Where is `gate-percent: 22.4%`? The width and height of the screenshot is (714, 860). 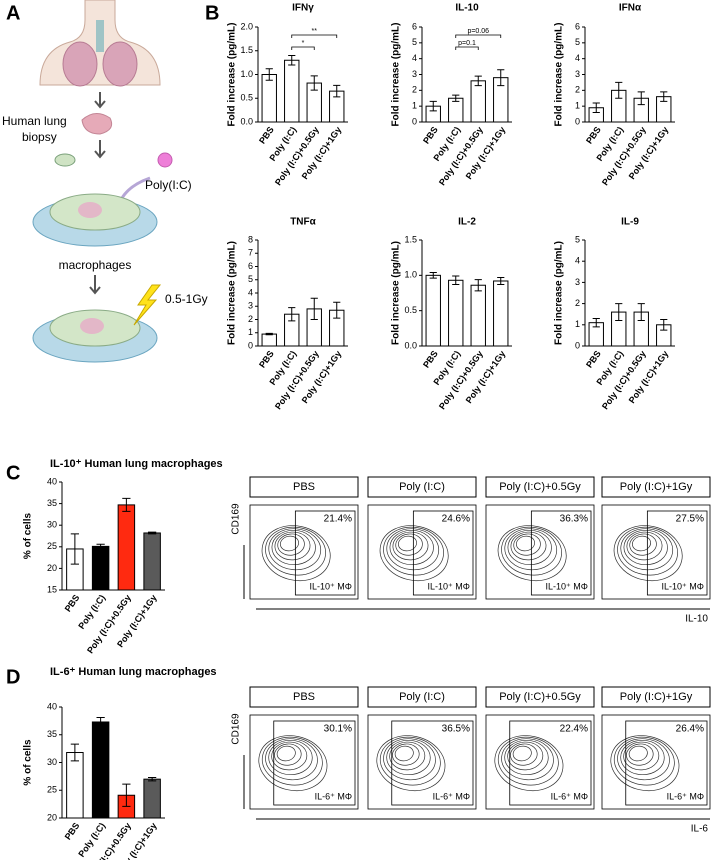 gate-percent: 22.4% is located at coordinates (574, 729).